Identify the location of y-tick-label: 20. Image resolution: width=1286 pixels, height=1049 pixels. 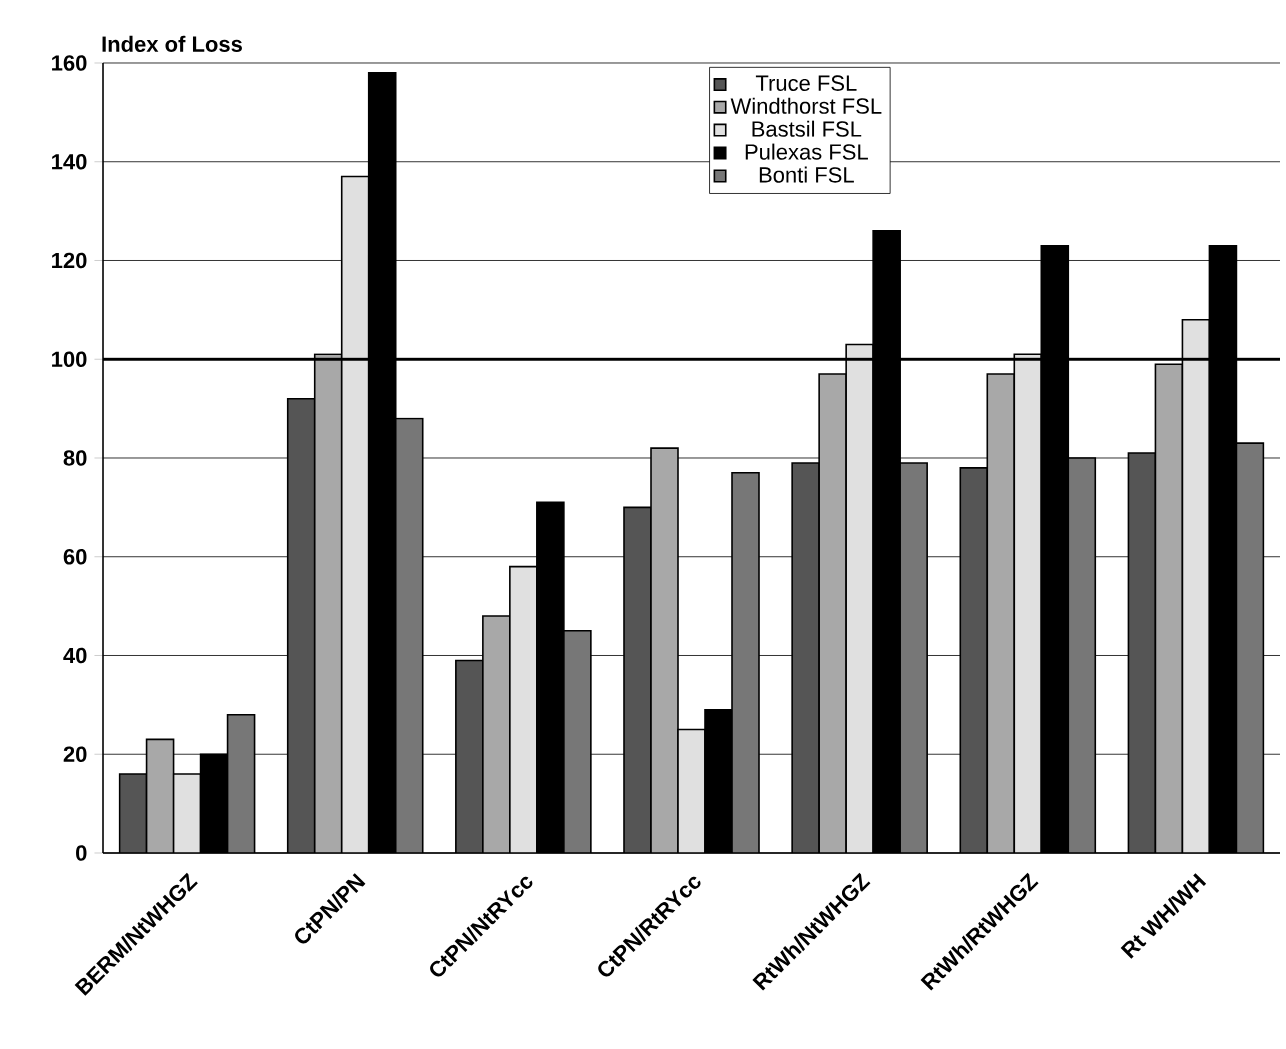
(75, 754).